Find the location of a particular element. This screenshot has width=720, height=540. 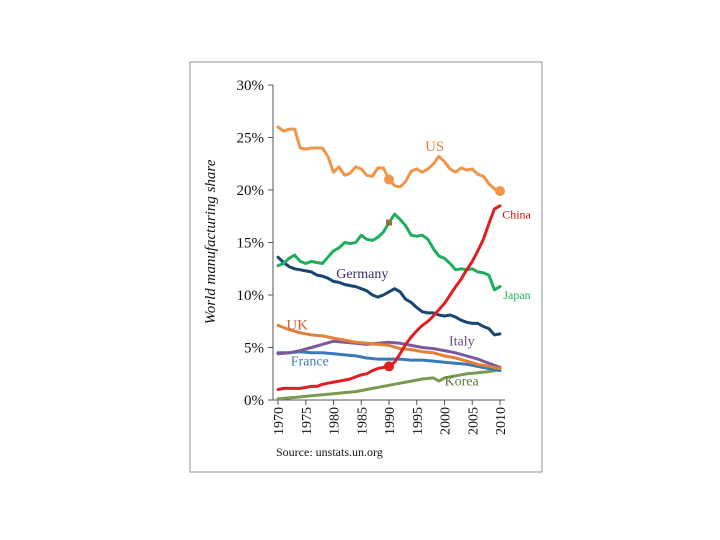

x-tick-label: 1995 is located at coordinates (418, 421).